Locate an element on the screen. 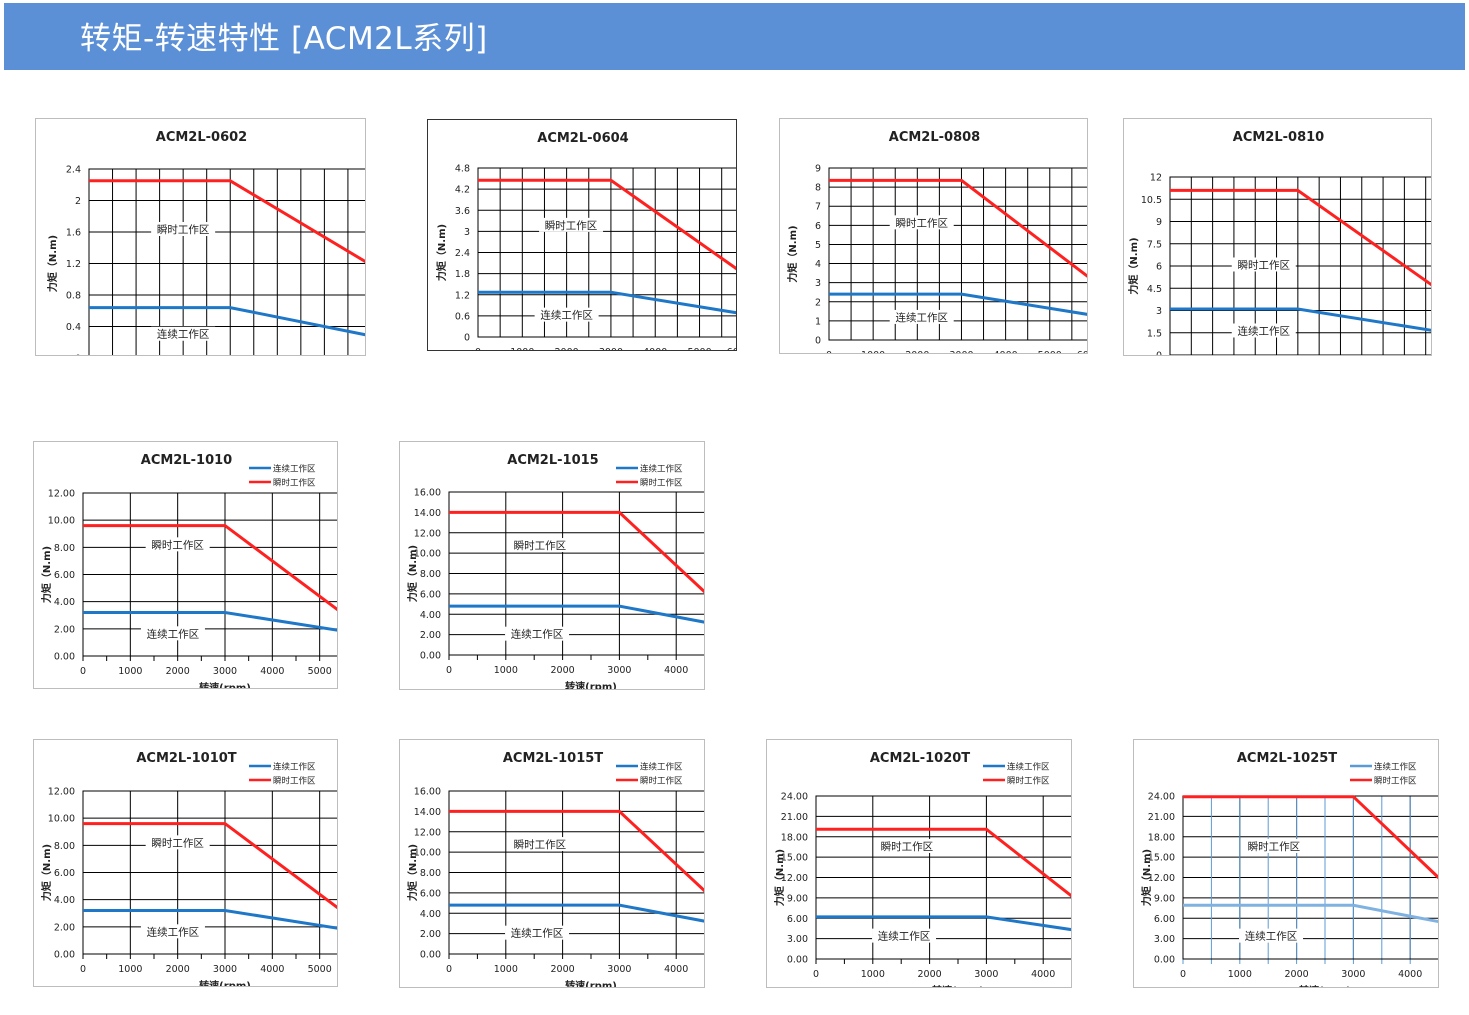  chart-title: ACM2L-0808 is located at coordinates (934, 137).